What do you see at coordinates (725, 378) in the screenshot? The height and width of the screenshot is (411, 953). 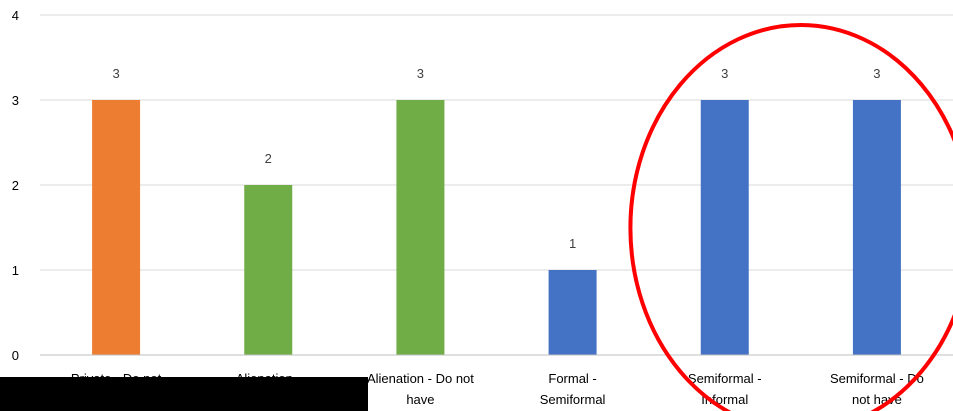 I see `x-category-label: Semiformal -` at bounding box center [725, 378].